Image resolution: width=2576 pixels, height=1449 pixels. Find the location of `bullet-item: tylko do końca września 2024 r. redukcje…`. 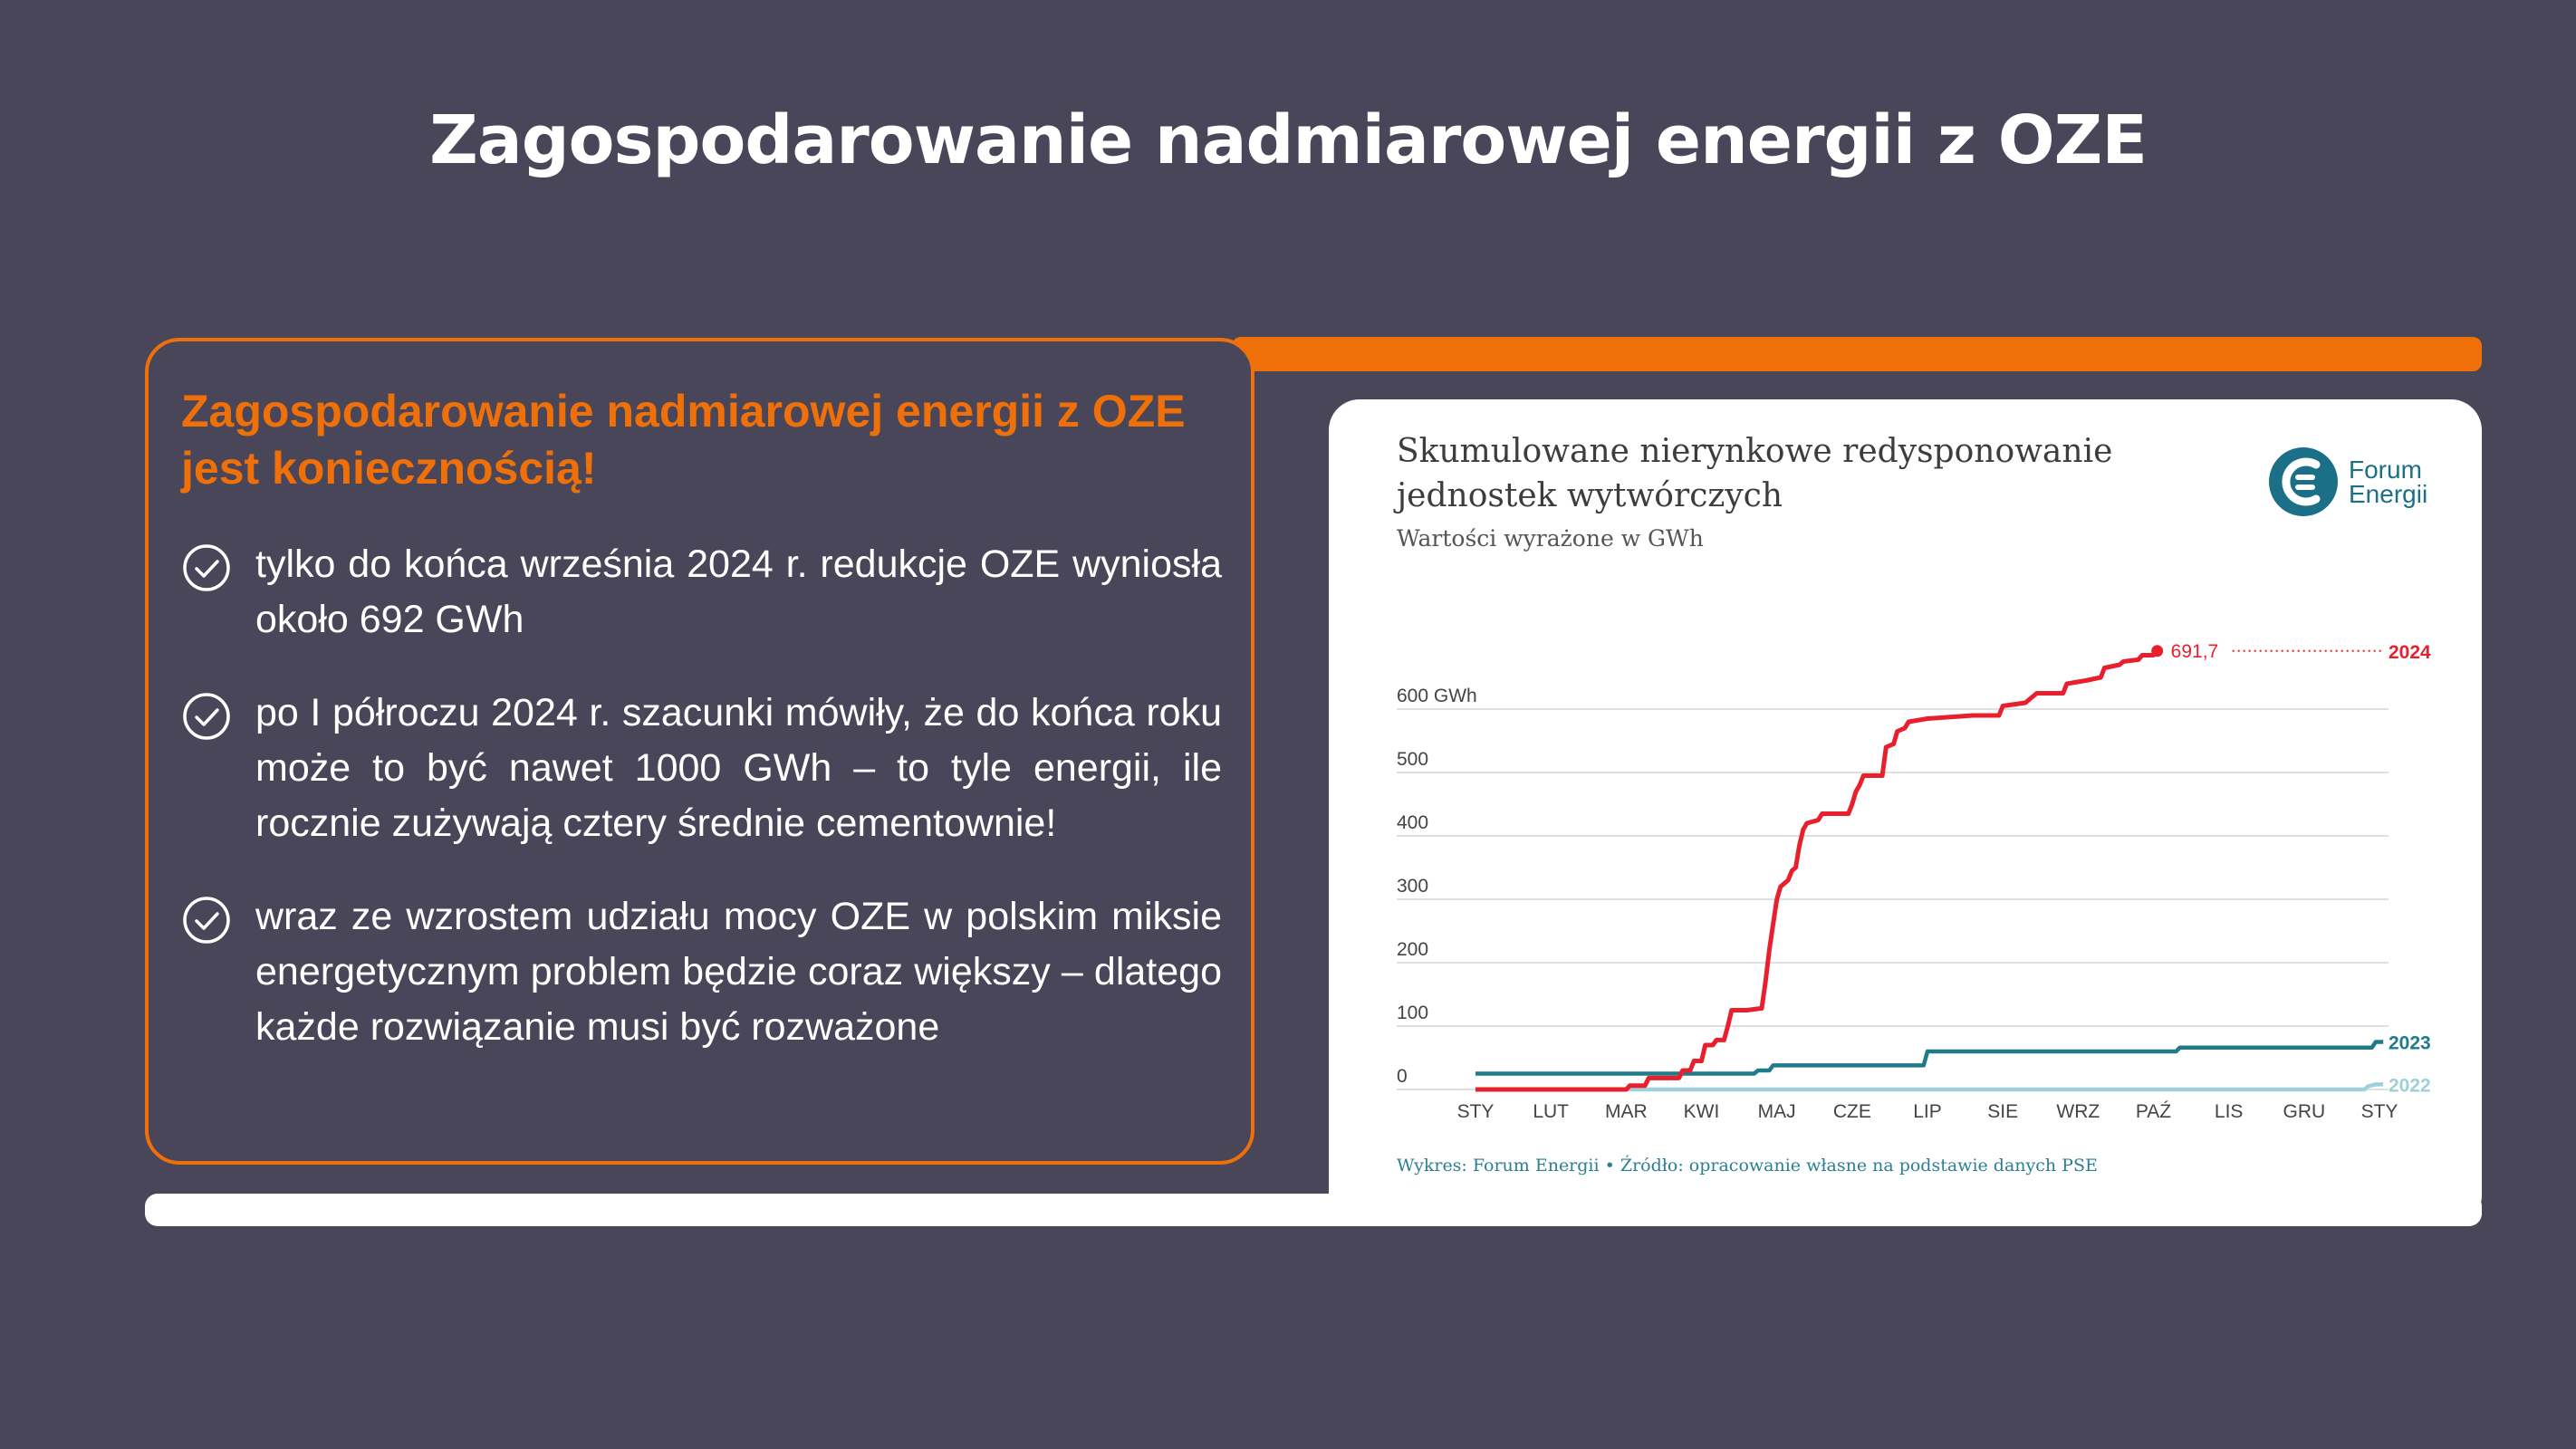

bullet-item: tylko do końca września 2024 r. redukcje… is located at coordinates (702, 592).